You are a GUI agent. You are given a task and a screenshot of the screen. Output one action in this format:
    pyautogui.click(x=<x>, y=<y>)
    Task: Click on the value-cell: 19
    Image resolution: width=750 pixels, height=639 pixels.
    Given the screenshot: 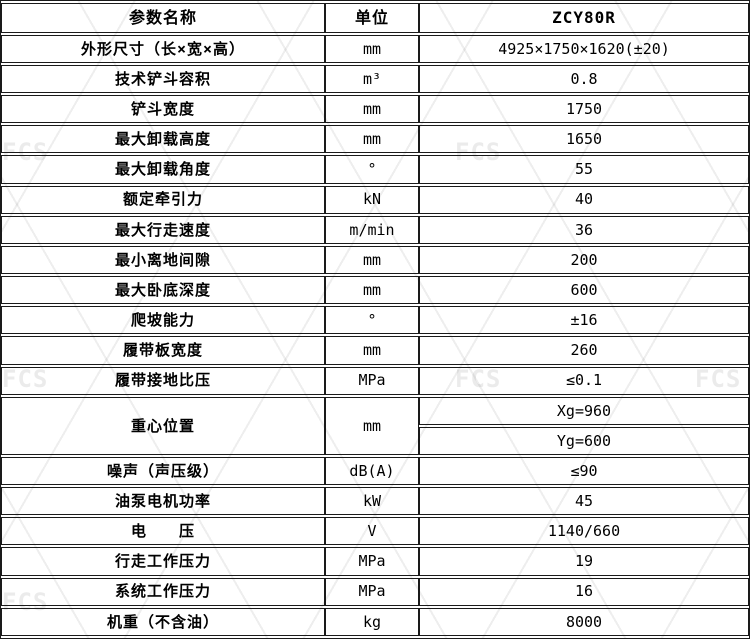 What is the action you would take?
    pyautogui.click(x=584, y=561)
    